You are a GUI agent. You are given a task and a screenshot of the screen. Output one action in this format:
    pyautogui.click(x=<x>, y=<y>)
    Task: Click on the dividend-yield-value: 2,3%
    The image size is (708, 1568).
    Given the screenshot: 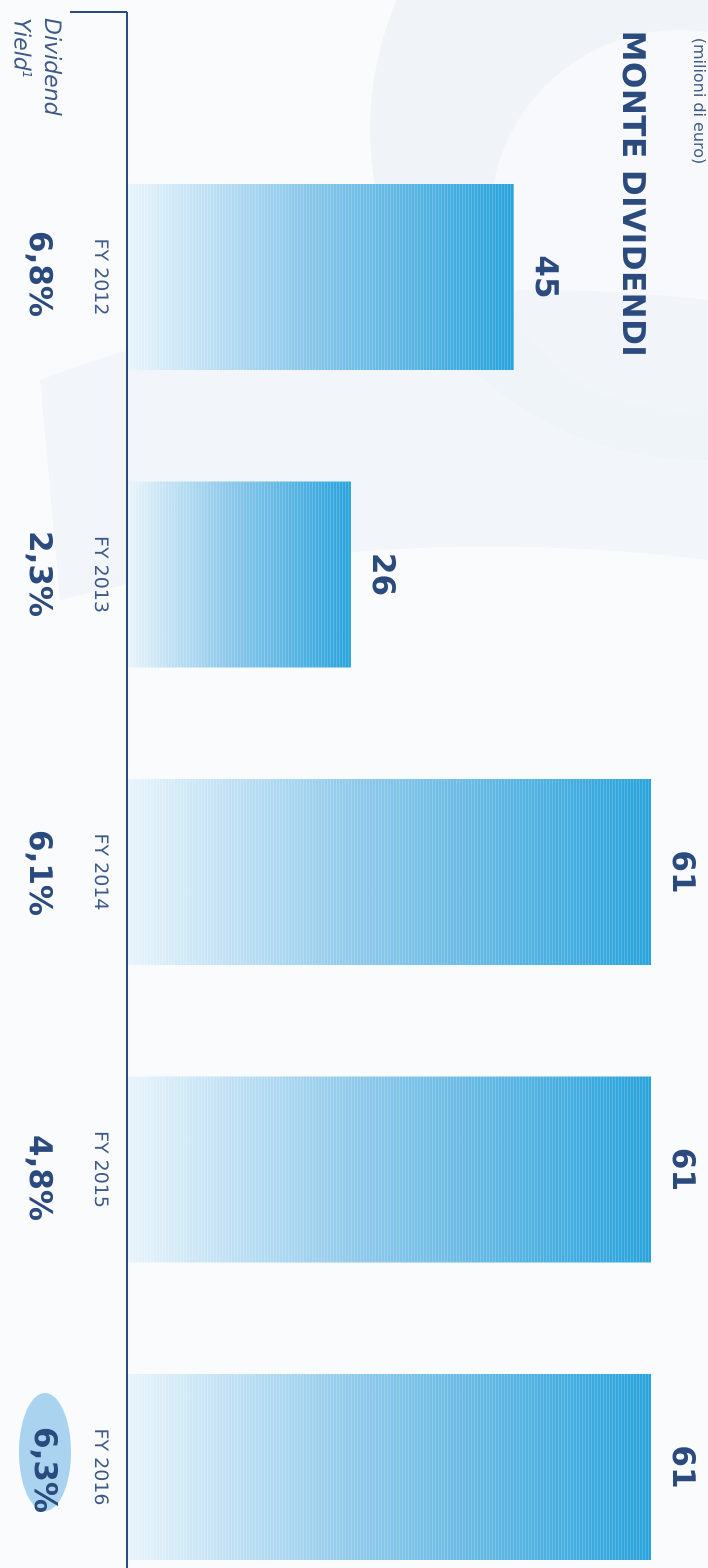 What is the action you would take?
    pyautogui.click(x=40, y=574)
    